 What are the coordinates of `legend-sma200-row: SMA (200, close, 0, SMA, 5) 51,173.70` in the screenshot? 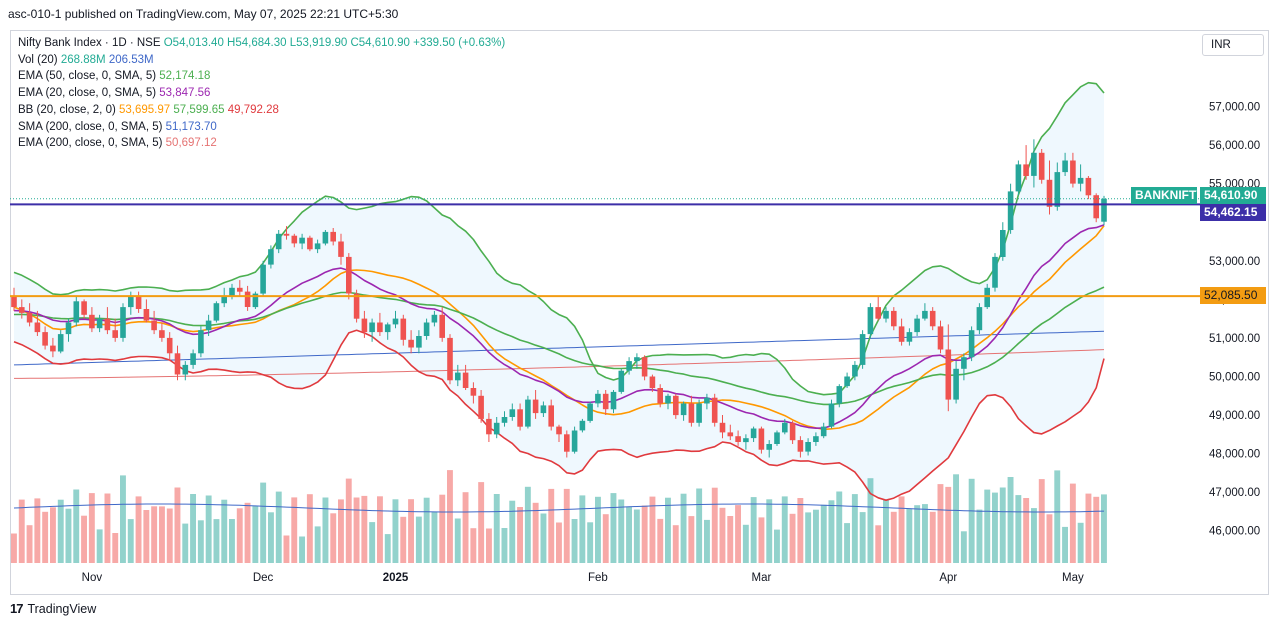 It's located at (261, 127).